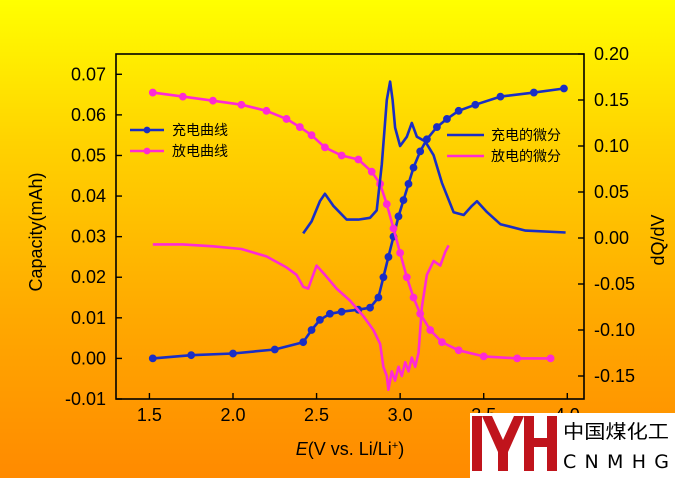 The image size is (675, 478). Describe the element at coordinates (434, 157) in the screenshot. I see `charge-dqdv-line` at that location.